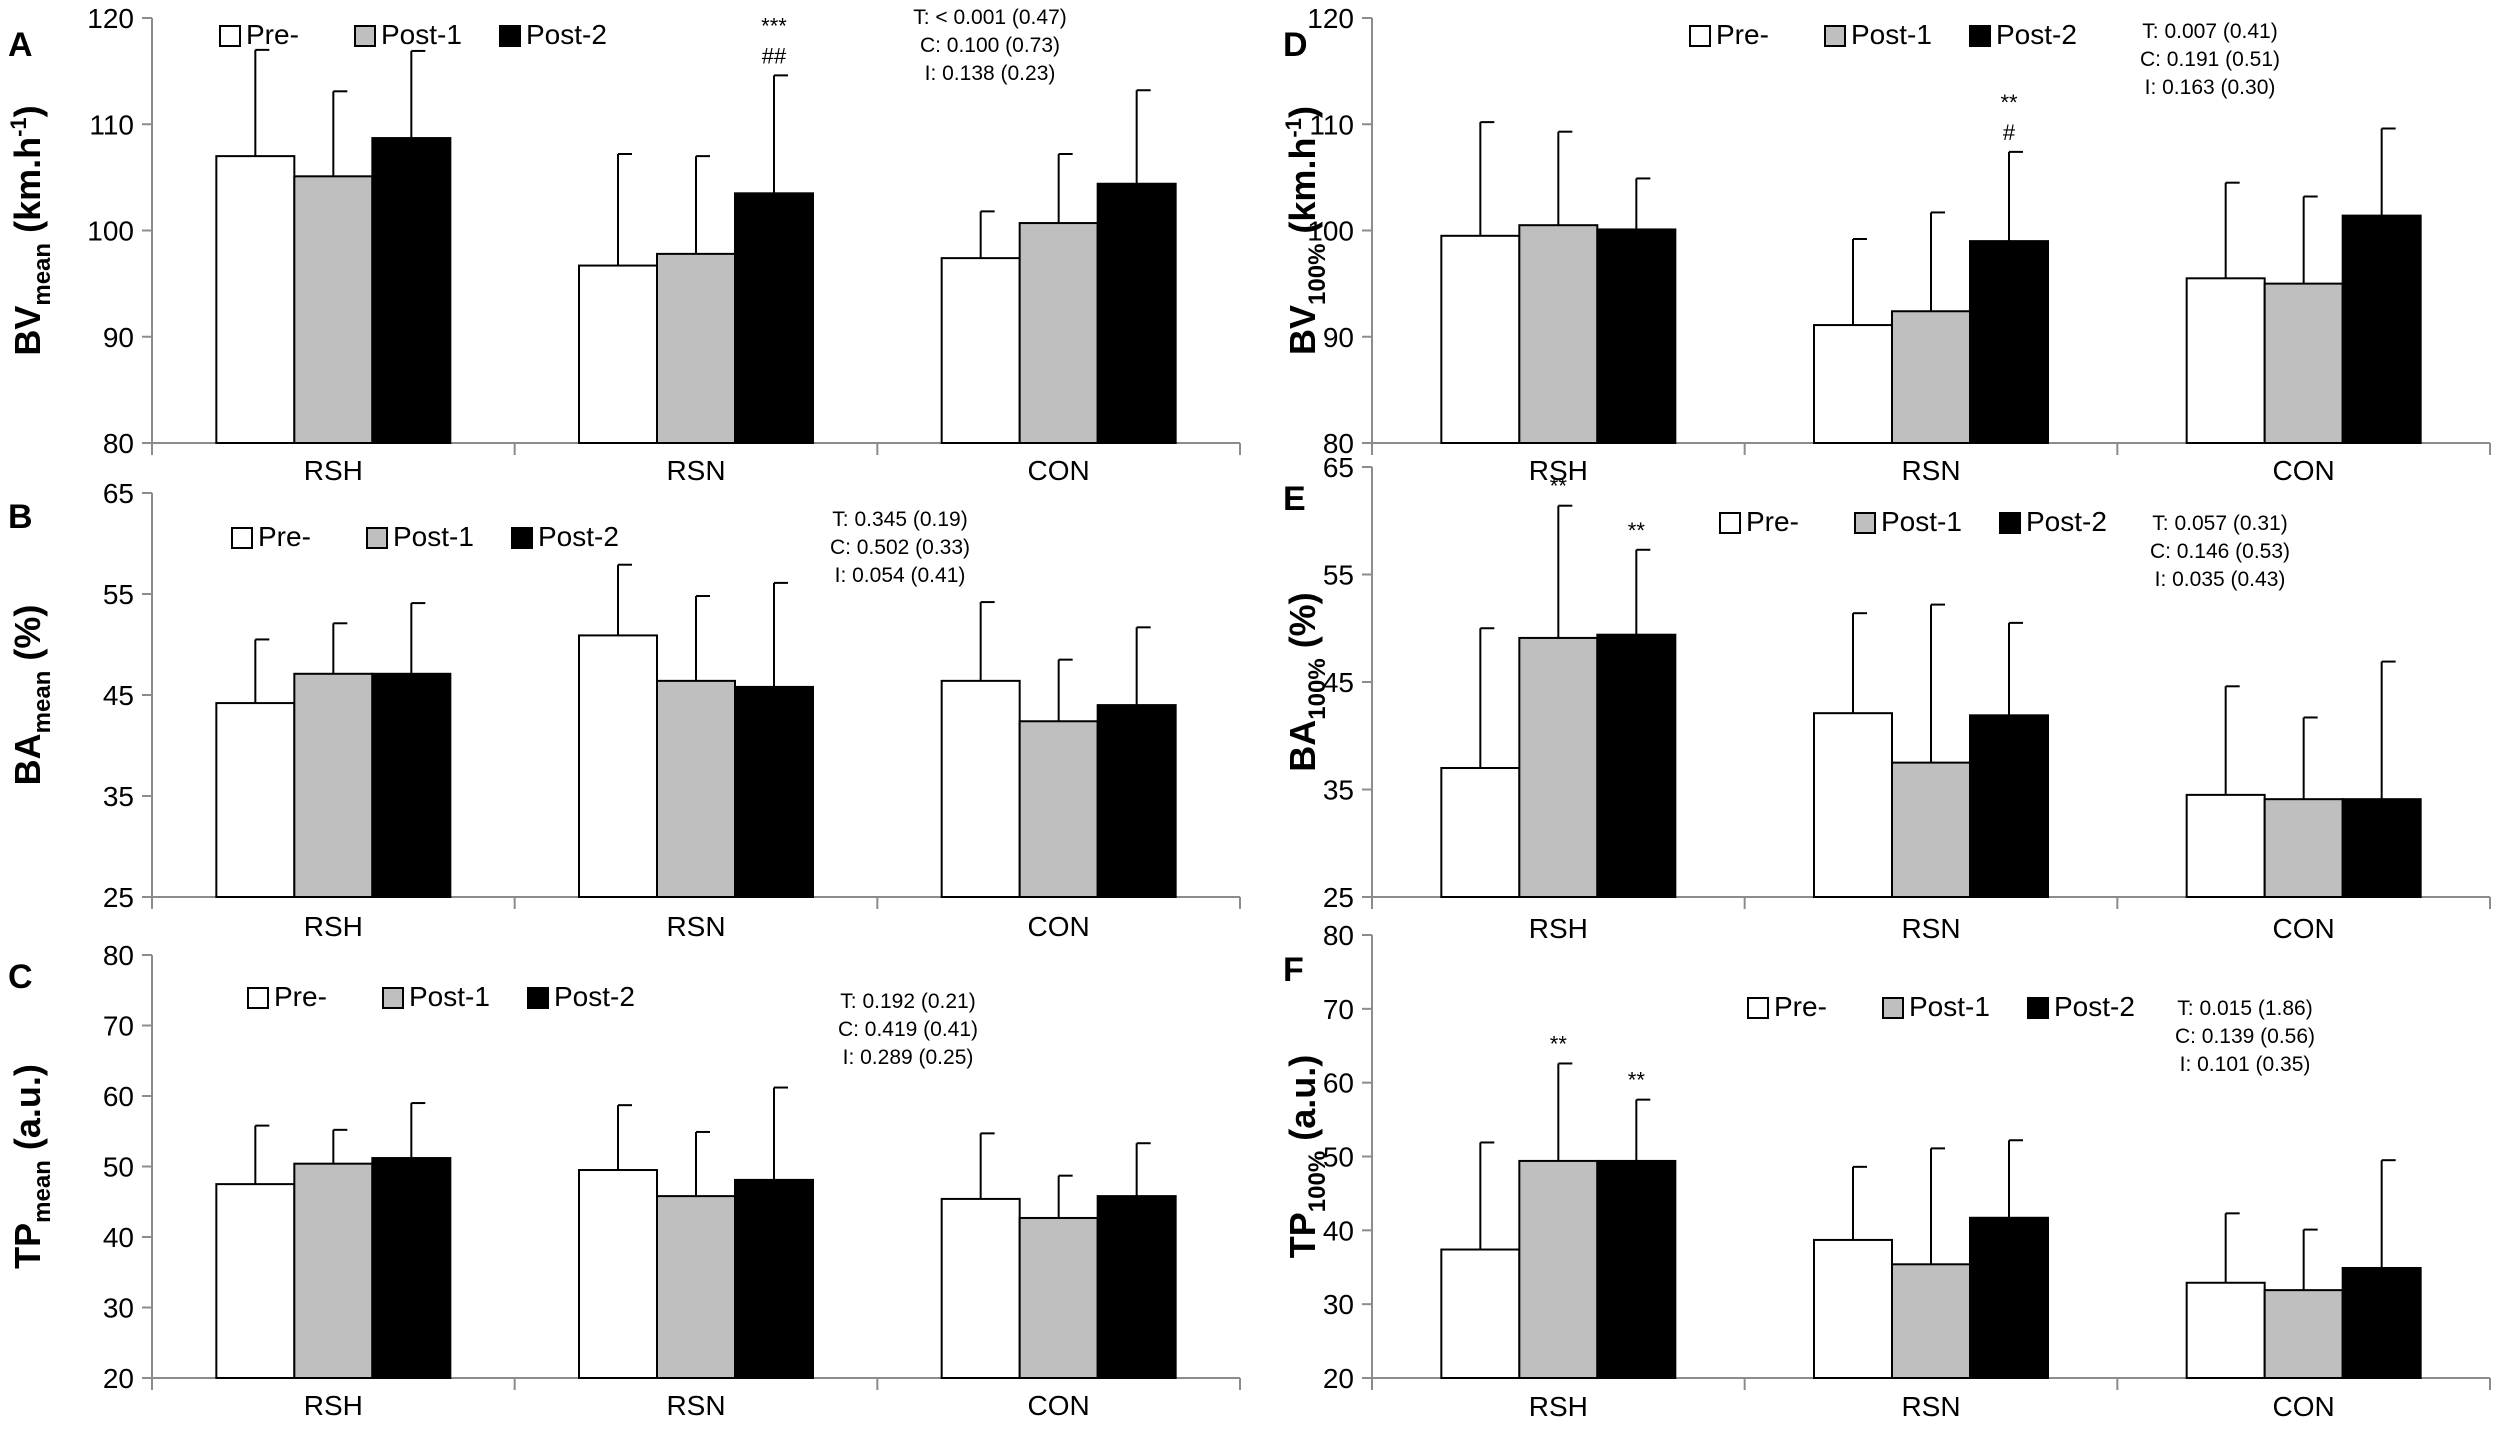 The image size is (2500, 1430). I want to click on panel-letter: A, so click(20, 45).